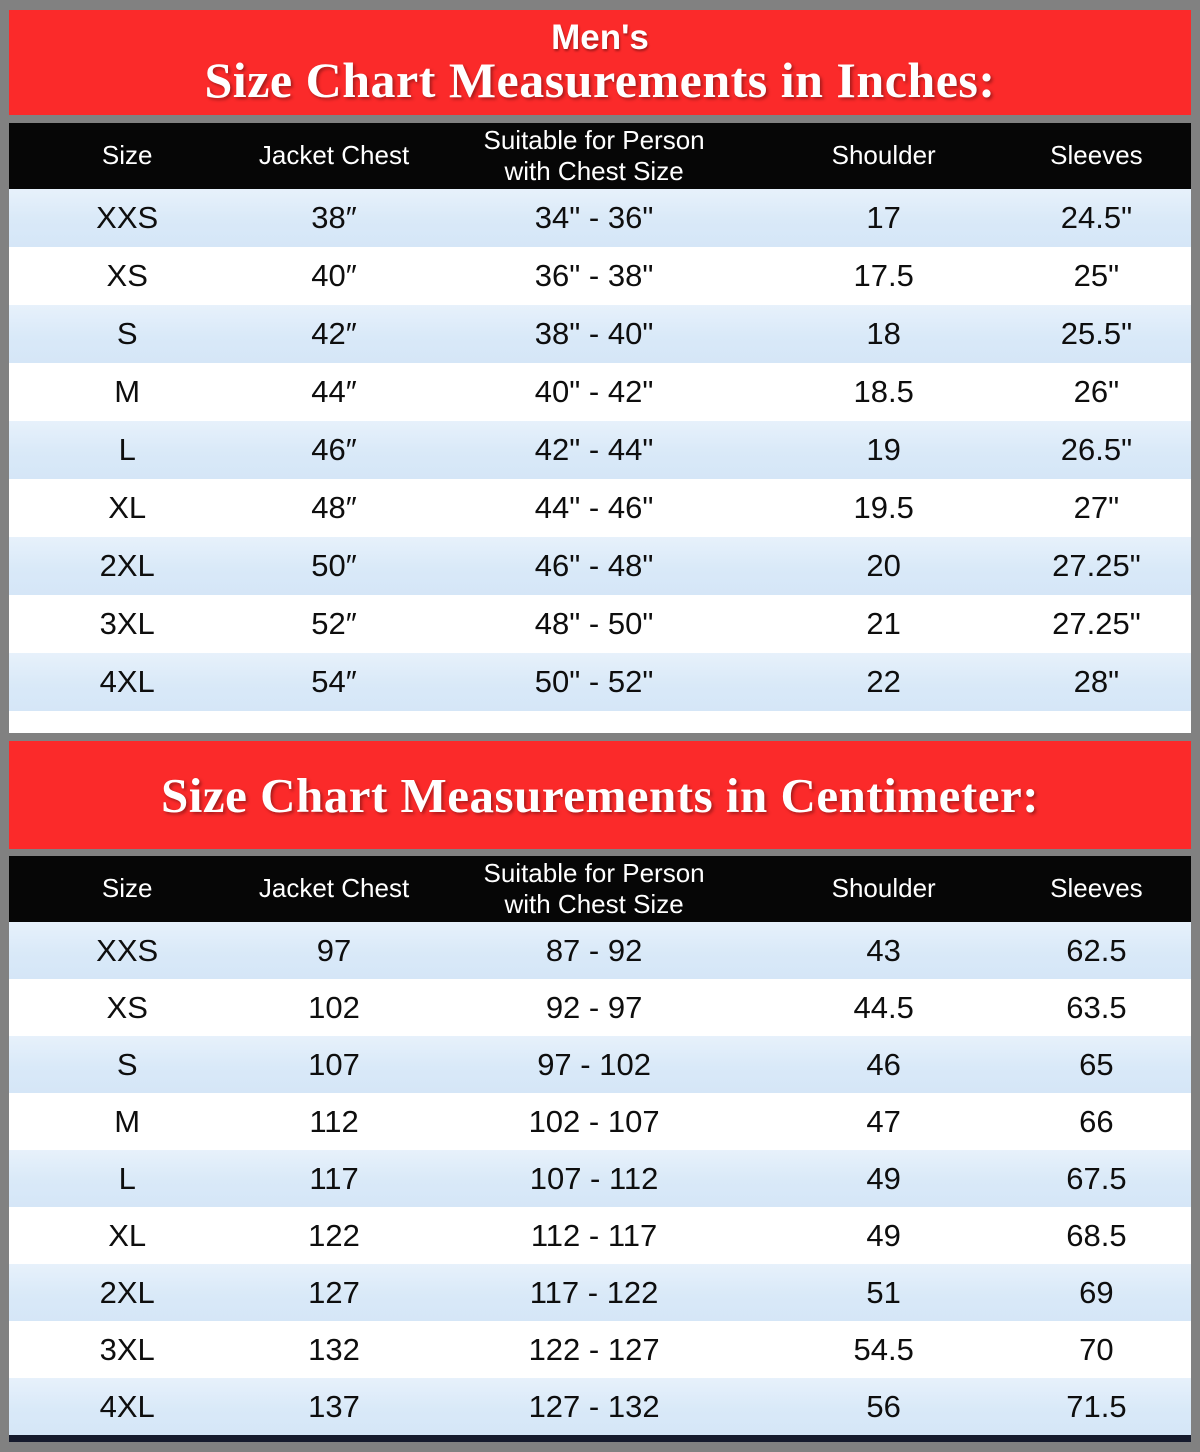 The width and height of the screenshot is (1200, 1452). I want to click on table-cell: 102 - 107, so click(594, 1121).